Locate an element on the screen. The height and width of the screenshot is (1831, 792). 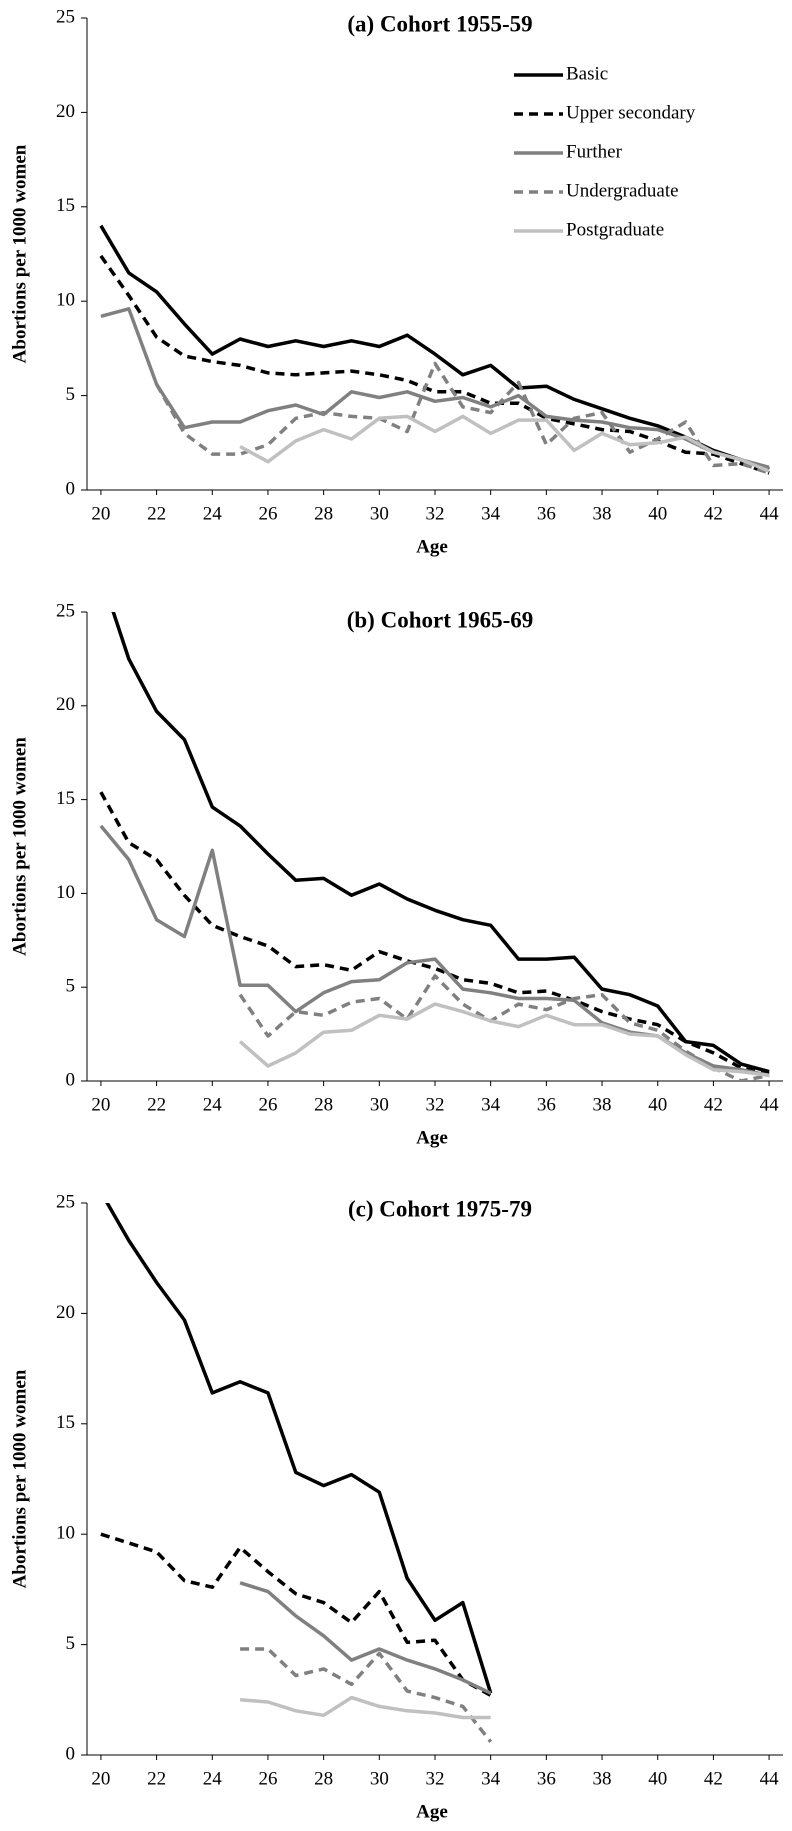
legend-label: Undergraduate is located at coordinates (622, 190).